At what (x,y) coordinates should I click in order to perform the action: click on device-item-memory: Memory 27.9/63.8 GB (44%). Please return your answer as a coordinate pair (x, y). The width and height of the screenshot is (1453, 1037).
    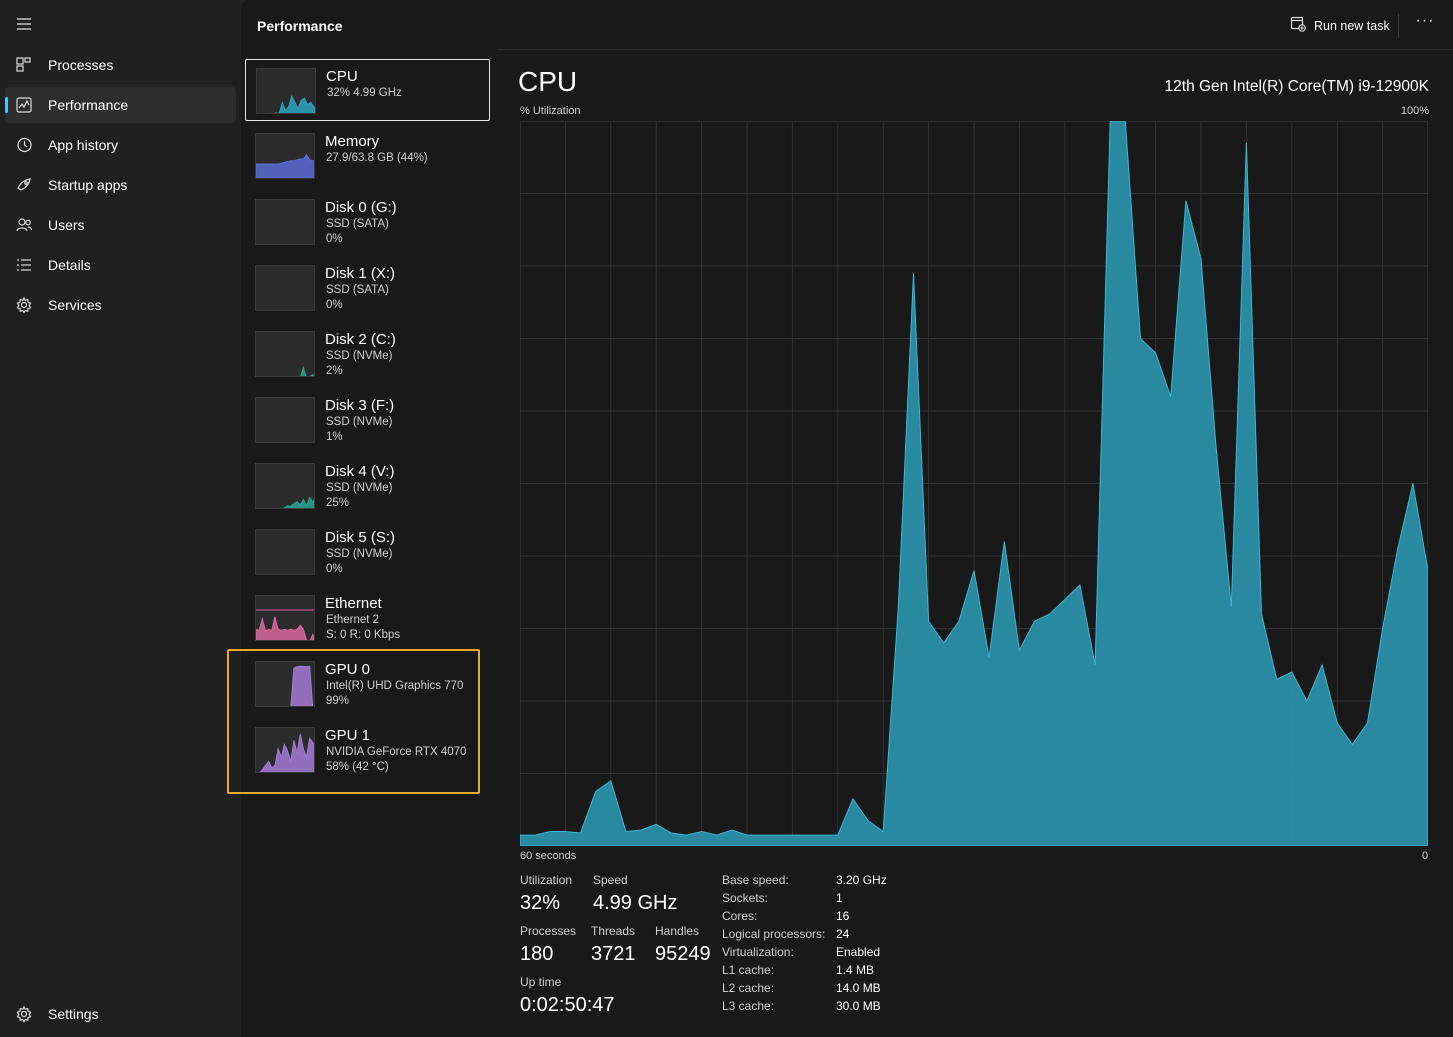
    Looking at the image, I should click on (367, 156).